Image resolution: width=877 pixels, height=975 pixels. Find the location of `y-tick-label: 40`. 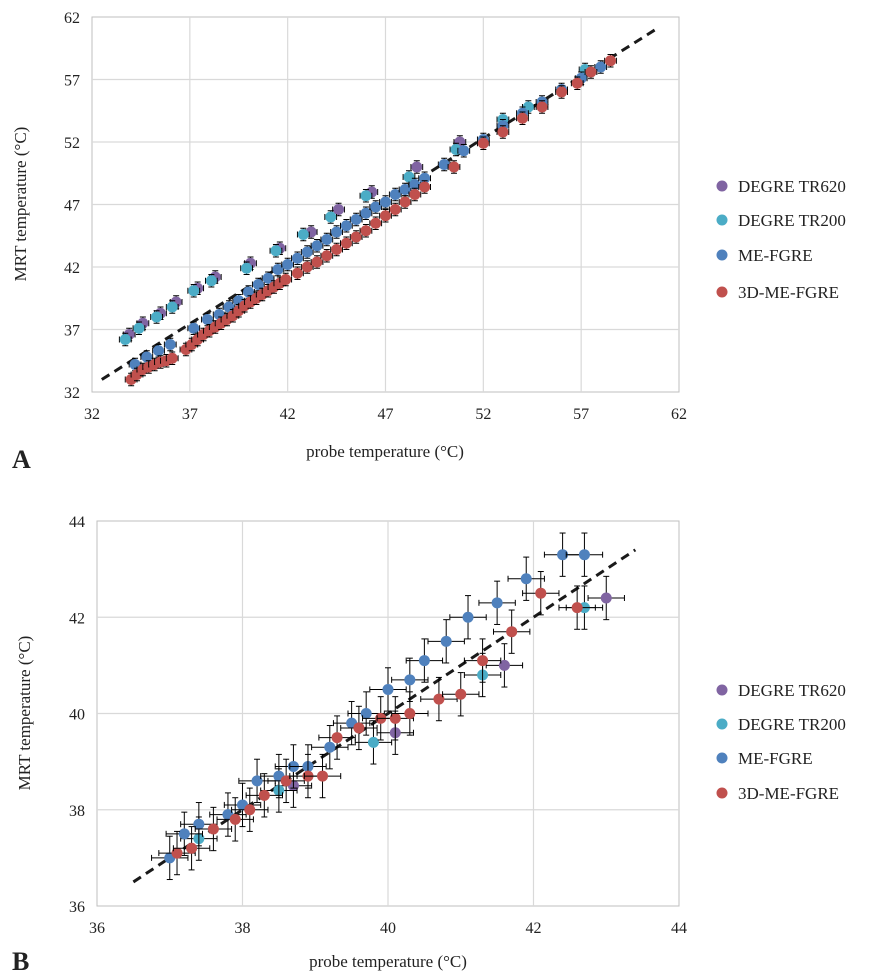

y-tick-label: 40 is located at coordinates (77, 715).